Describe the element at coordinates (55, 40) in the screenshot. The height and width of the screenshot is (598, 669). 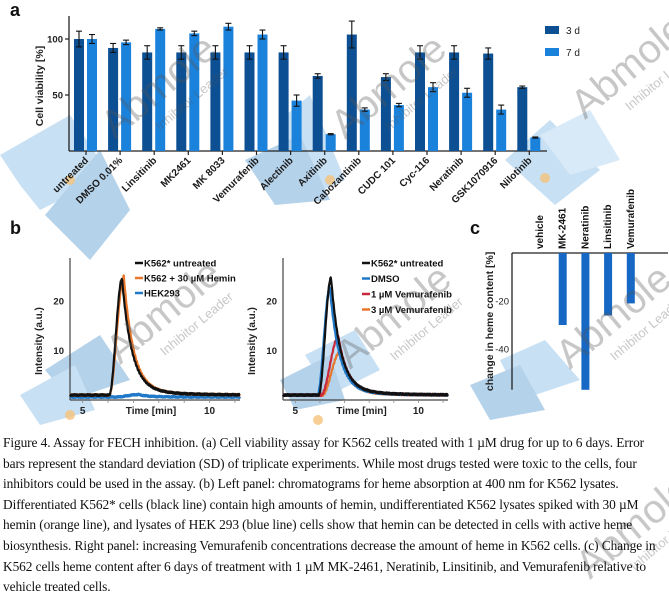
I see `y-tick-label: 100` at that location.